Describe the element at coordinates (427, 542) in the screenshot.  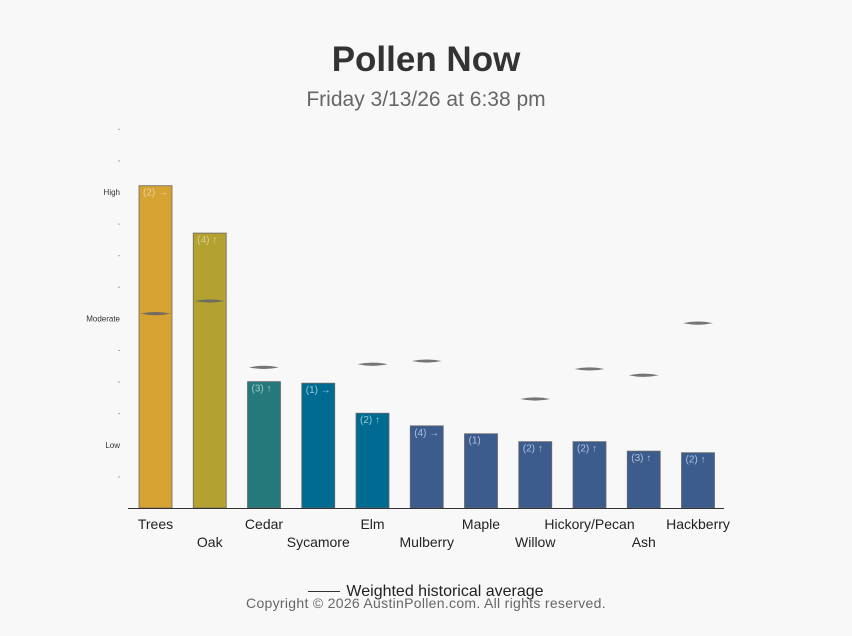
I see `x-tick-label: Mulberry` at that location.